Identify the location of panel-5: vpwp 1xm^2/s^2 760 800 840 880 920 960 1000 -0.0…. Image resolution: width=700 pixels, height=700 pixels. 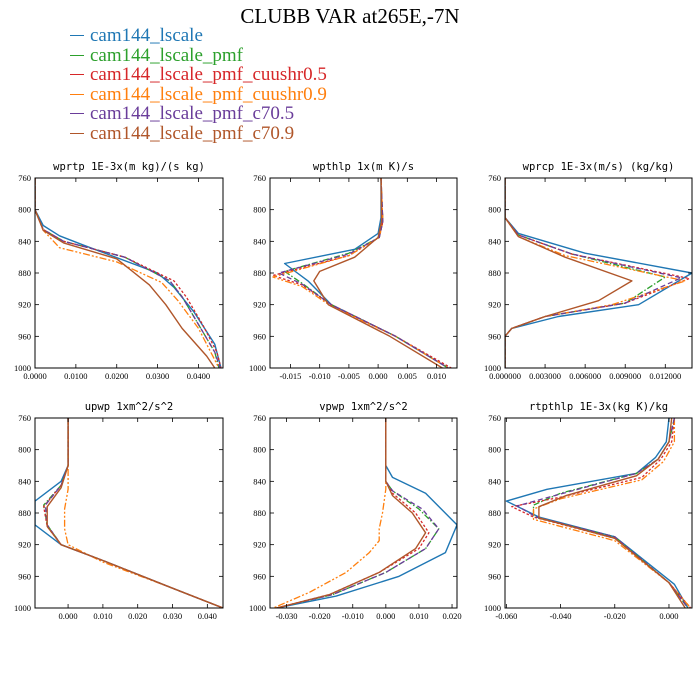
(355, 511).